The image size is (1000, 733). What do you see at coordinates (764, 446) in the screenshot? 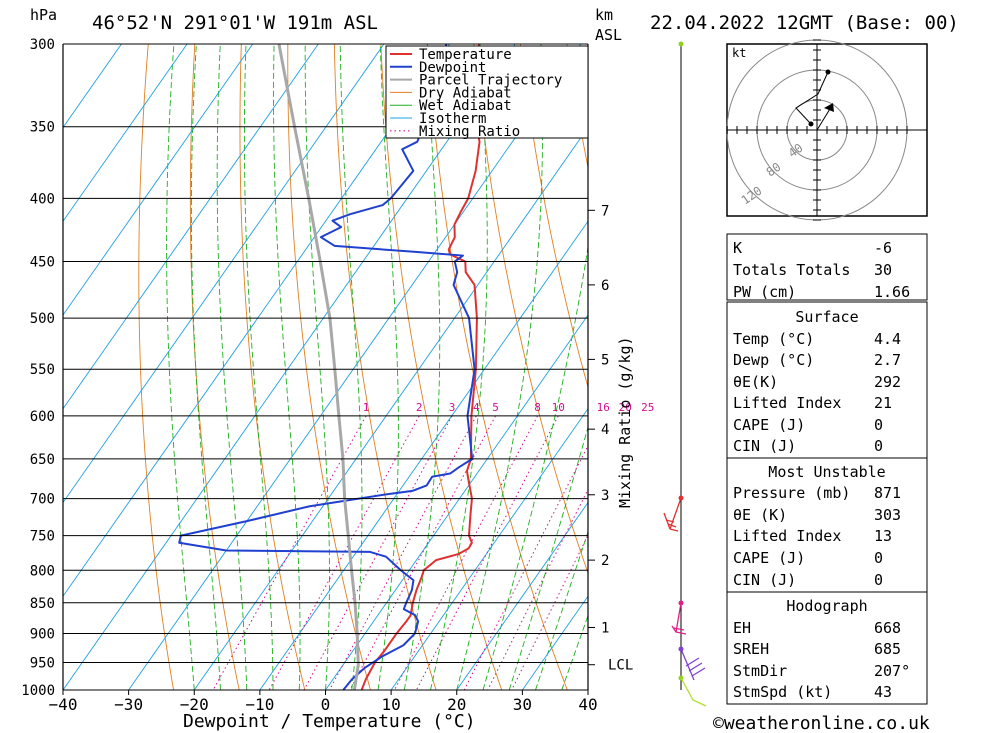
I see `surface-cin-label: CIN (J)` at bounding box center [764, 446].